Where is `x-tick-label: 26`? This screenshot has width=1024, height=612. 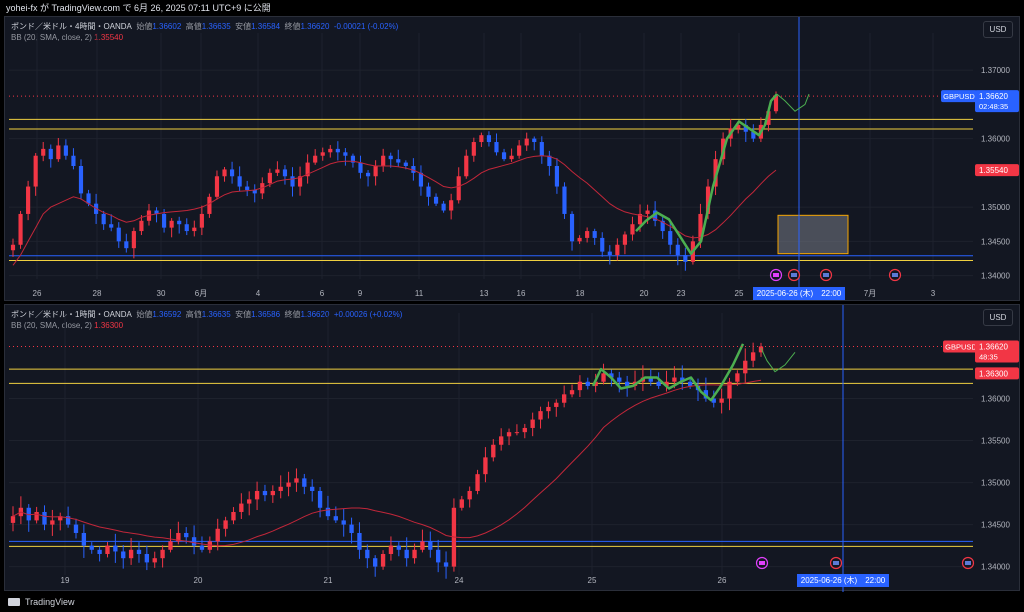
x-tick-label: 26 is located at coordinates (37, 293).